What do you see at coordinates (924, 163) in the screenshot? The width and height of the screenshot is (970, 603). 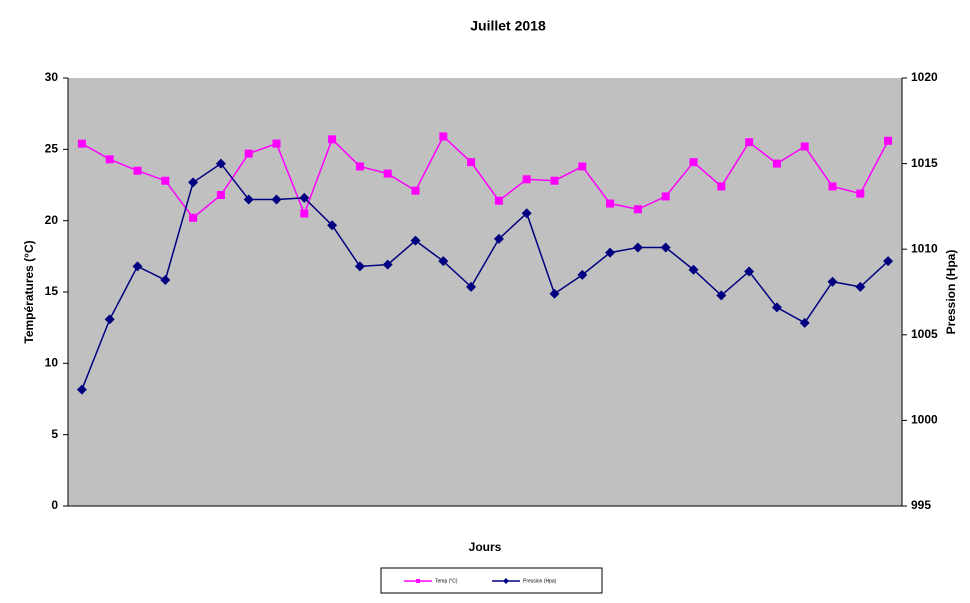 I see `y2-tick-label: 1015` at bounding box center [924, 163].